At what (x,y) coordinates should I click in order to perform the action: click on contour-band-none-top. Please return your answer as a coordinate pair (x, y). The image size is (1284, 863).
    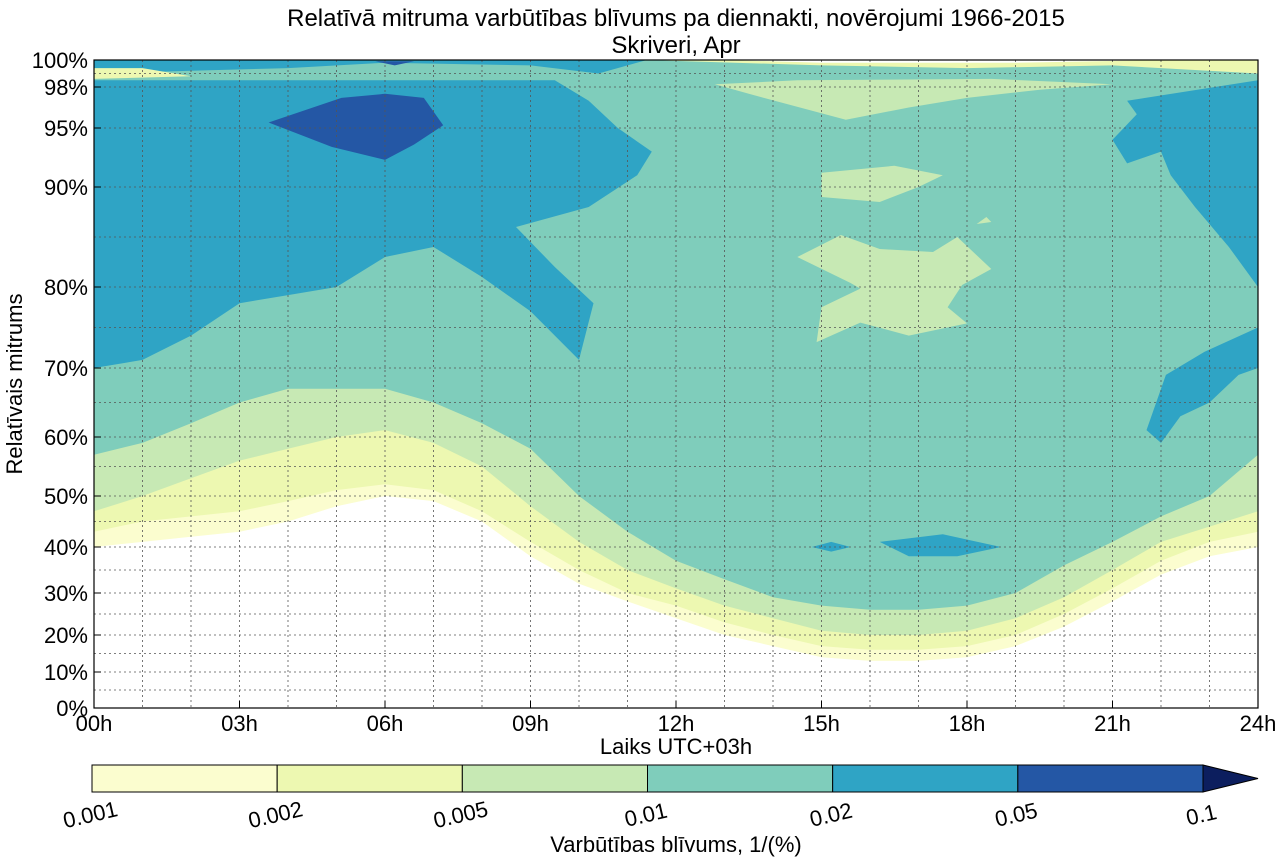
    Looking at the image, I should click on (942, 61).